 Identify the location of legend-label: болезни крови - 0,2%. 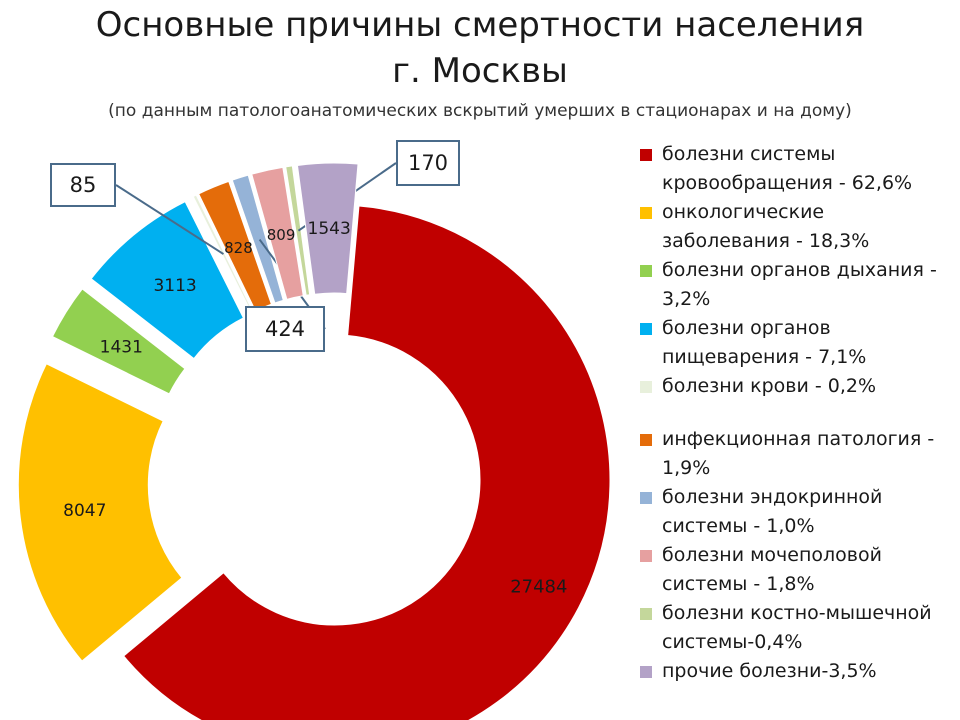
(769, 386).